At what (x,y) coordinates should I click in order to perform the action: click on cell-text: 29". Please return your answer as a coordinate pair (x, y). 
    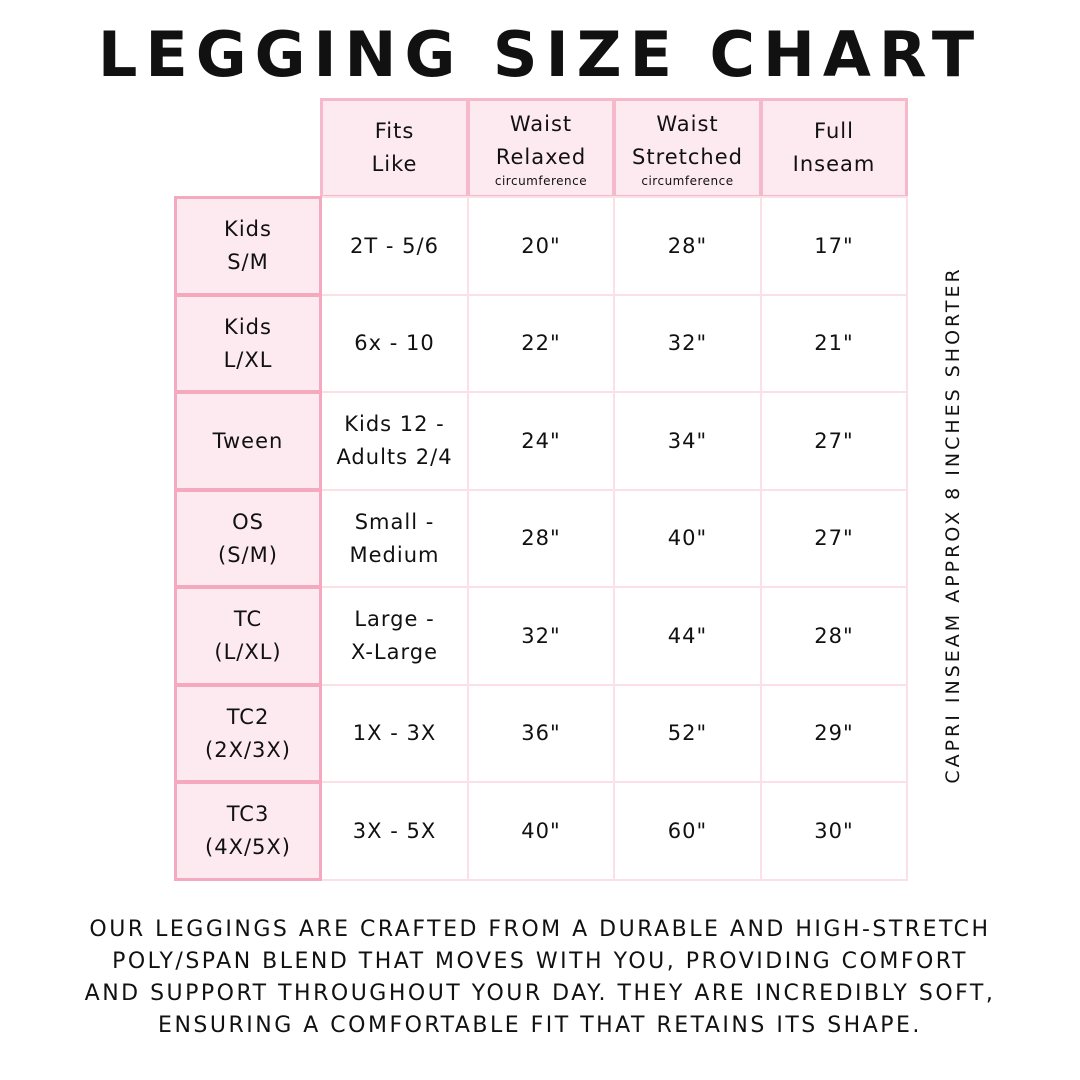
    Looking at the image, I should click on (834, 733).